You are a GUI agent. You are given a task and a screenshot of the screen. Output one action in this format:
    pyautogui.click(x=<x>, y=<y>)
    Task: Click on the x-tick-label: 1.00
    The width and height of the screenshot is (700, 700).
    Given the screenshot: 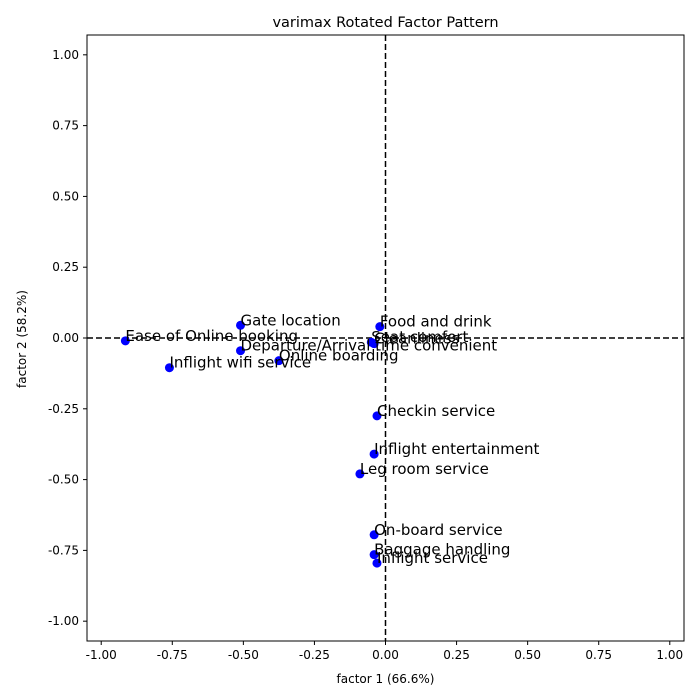 What is the action you would take?
    pyautogui.click(x=669, y=655)
    